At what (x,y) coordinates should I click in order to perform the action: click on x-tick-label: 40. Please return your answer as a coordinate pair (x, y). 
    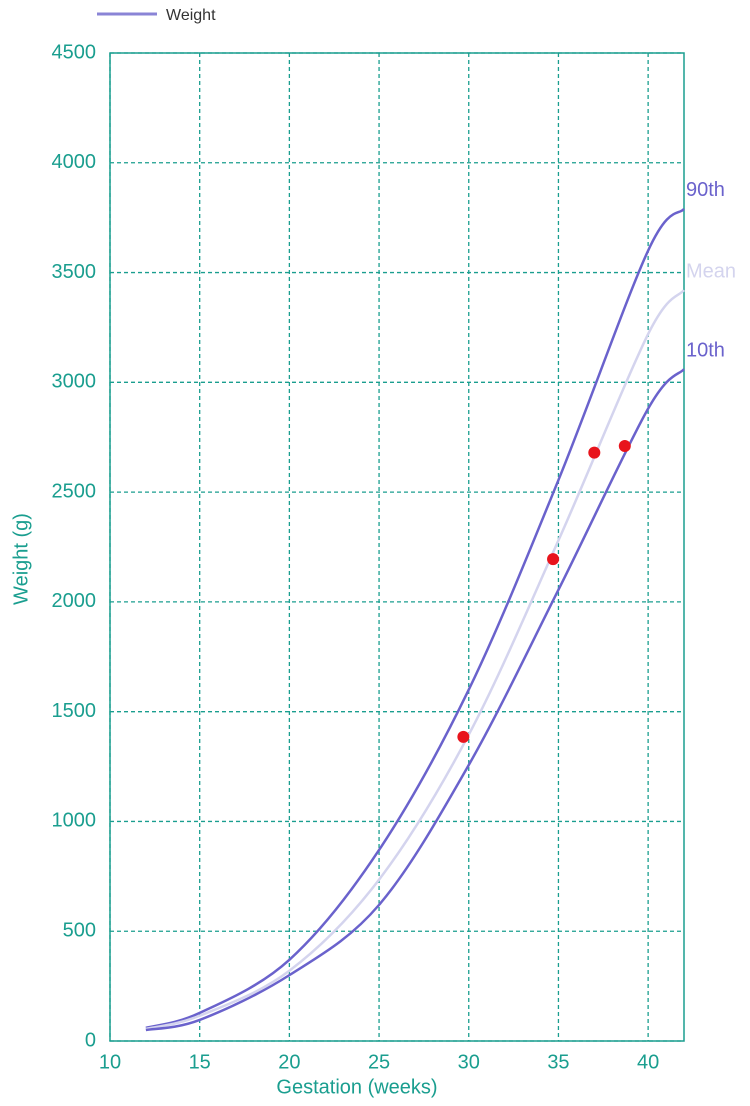
    Looking at the image, I should click on (648, 1062).